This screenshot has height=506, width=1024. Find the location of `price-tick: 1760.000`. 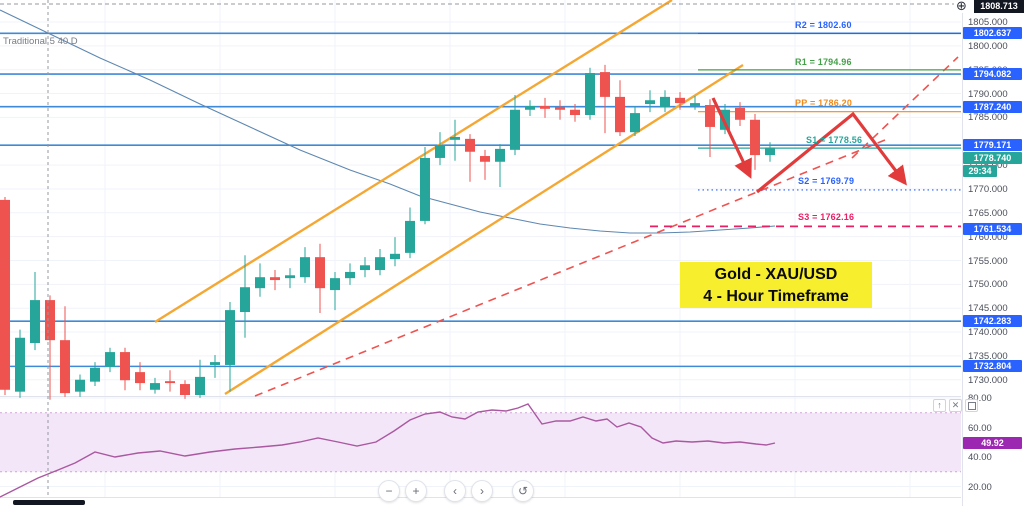

price-tick: 1760.000 is located at coordinates (988, 237).